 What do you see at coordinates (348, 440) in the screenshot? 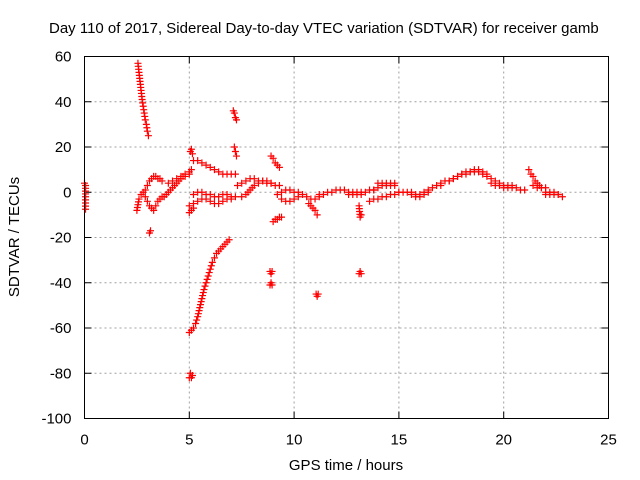
I see `x-tick-labels: 0 5 10 15 20 25` at bounding box center [348, 440].